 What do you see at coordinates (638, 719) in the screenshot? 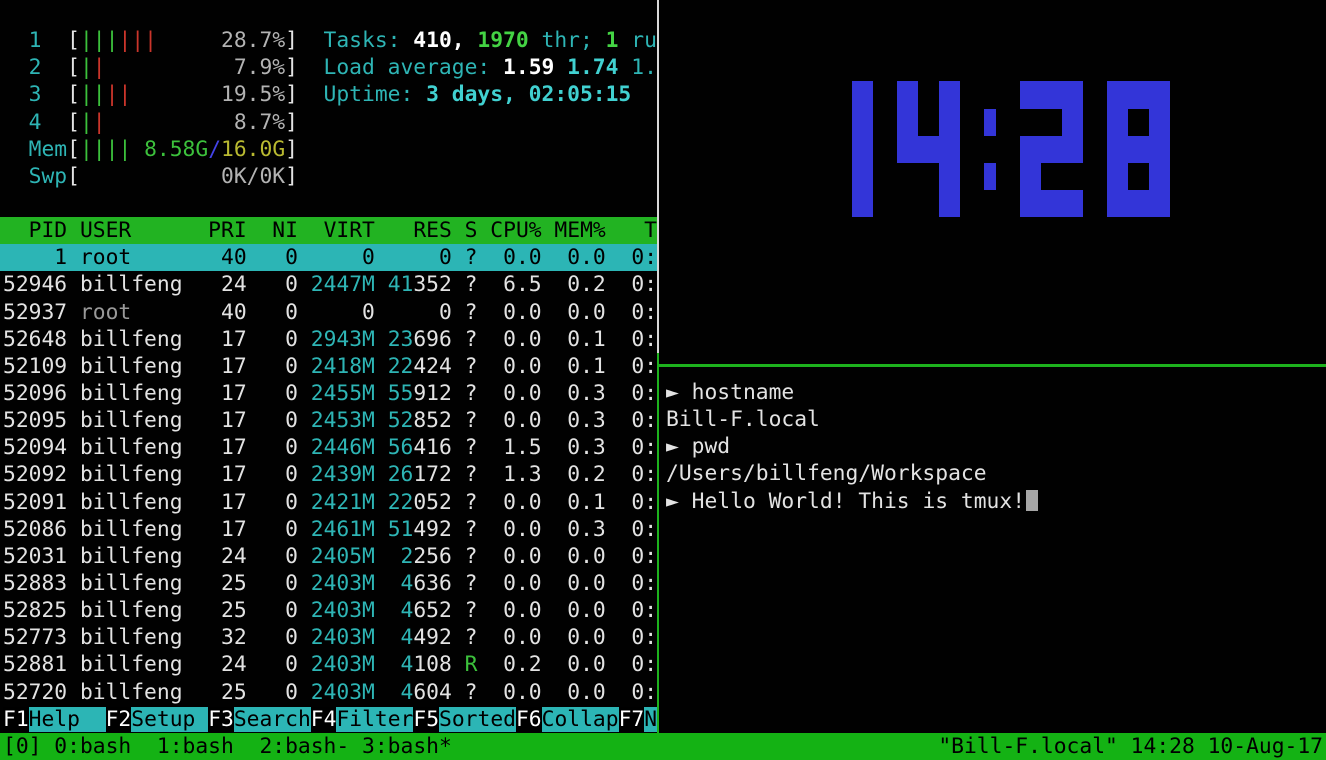
I see `fkey-f7: F7N` at bounding box center [638, 719].